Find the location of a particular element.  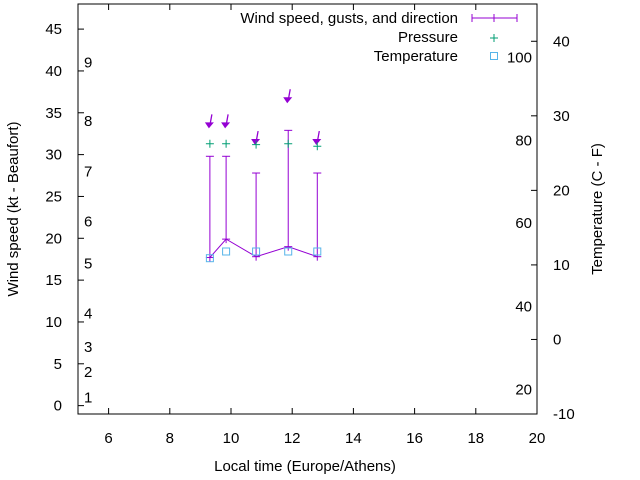

y2-tick-label: 40 is located at coordinates (561, 41).